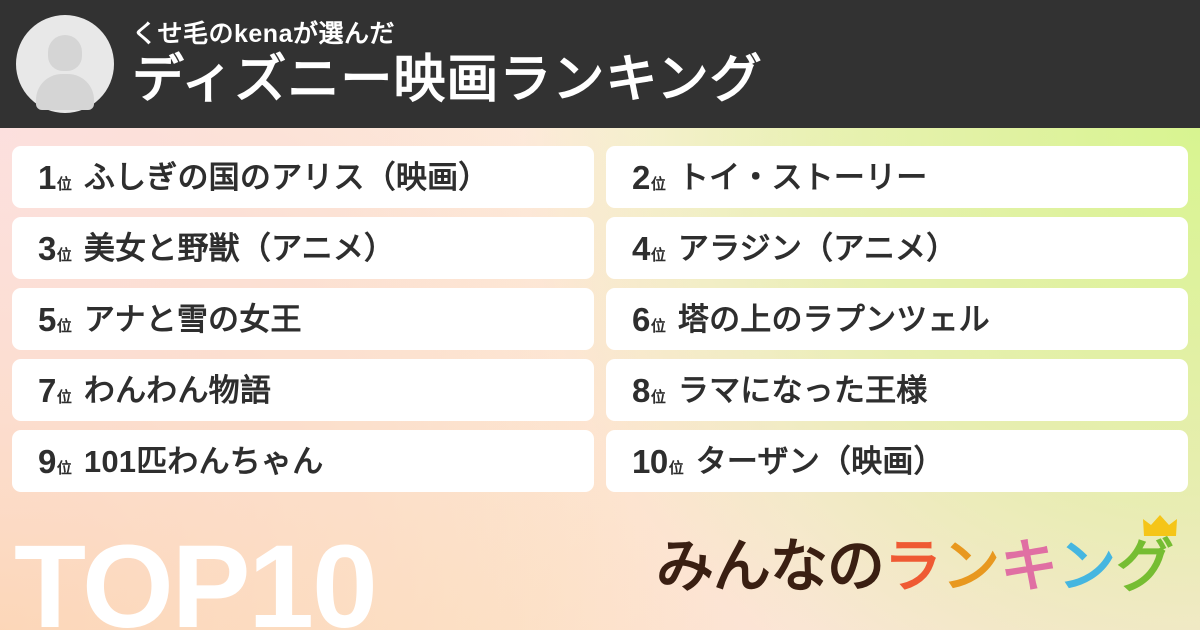  I want to click on header-subtitle: くせ毛のkenaが選んだ, so click(263, 34).